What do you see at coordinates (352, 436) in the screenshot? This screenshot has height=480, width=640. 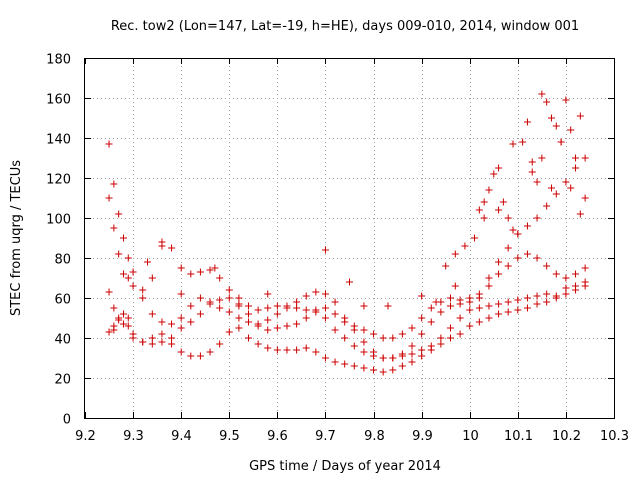 I see `x-tick-labels: 9.2 9.3 9.4 9.5 9.6 9.7 9.8 9.9 10 10.1 10.2 10.3` at bounding box center [352, 436].